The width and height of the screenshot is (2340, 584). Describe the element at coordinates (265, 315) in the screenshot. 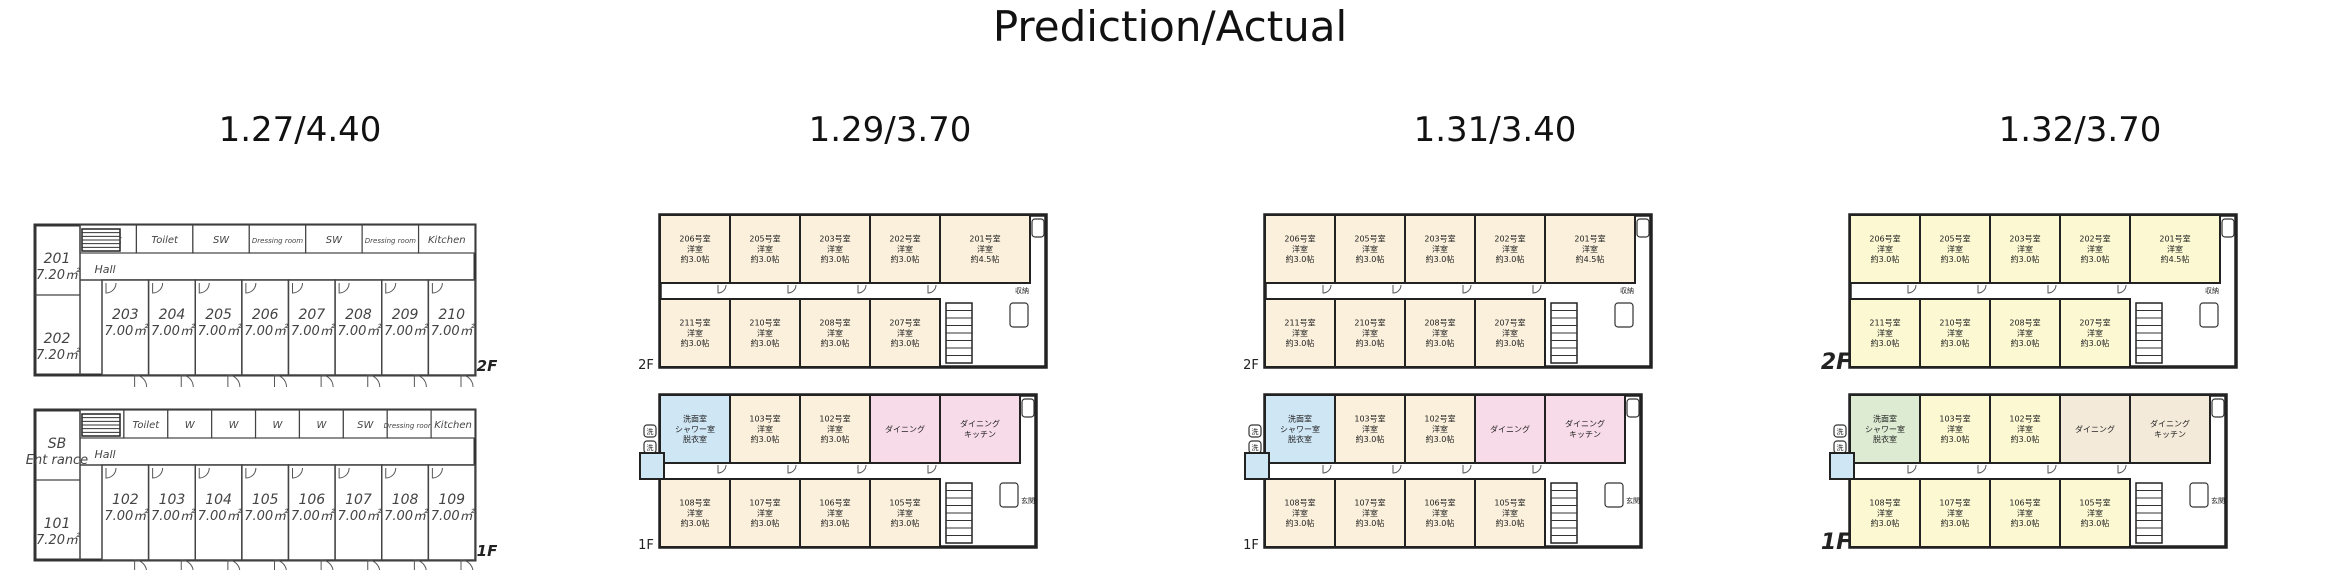

I see `room-number: 206` at that location.